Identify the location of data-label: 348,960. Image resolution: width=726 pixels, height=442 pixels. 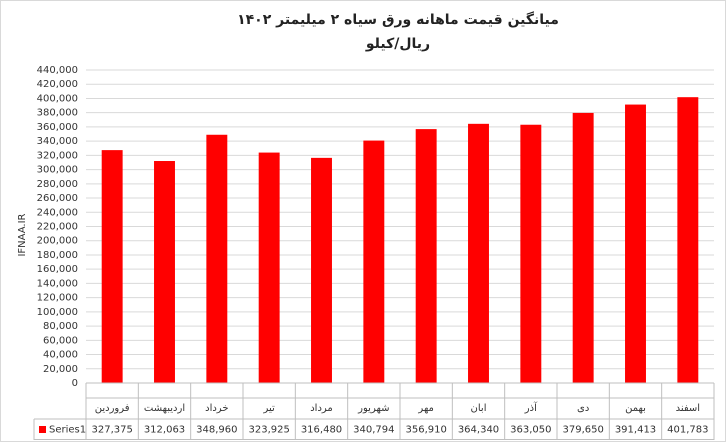
(216, 430).